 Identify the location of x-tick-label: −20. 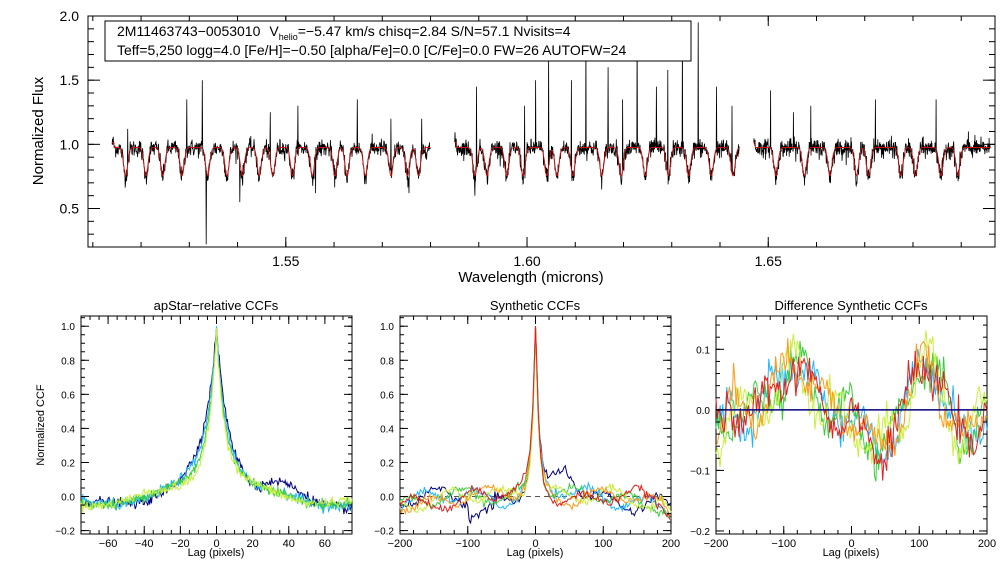
(180, 544).